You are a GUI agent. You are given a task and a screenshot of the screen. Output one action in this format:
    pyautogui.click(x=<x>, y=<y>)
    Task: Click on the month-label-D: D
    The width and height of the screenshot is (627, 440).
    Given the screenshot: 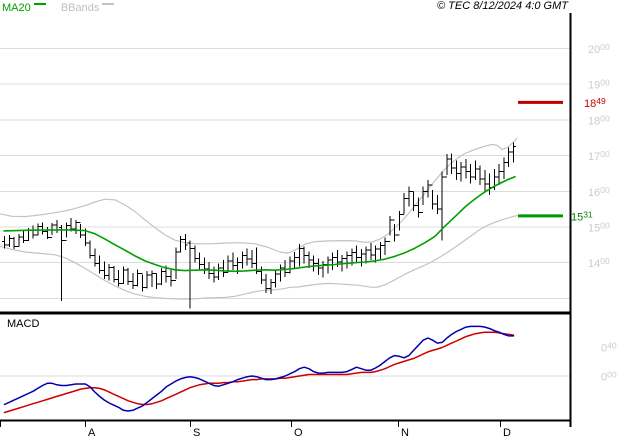 What is the action you would take?
    pyautogui.click(x=507, y=433)
    